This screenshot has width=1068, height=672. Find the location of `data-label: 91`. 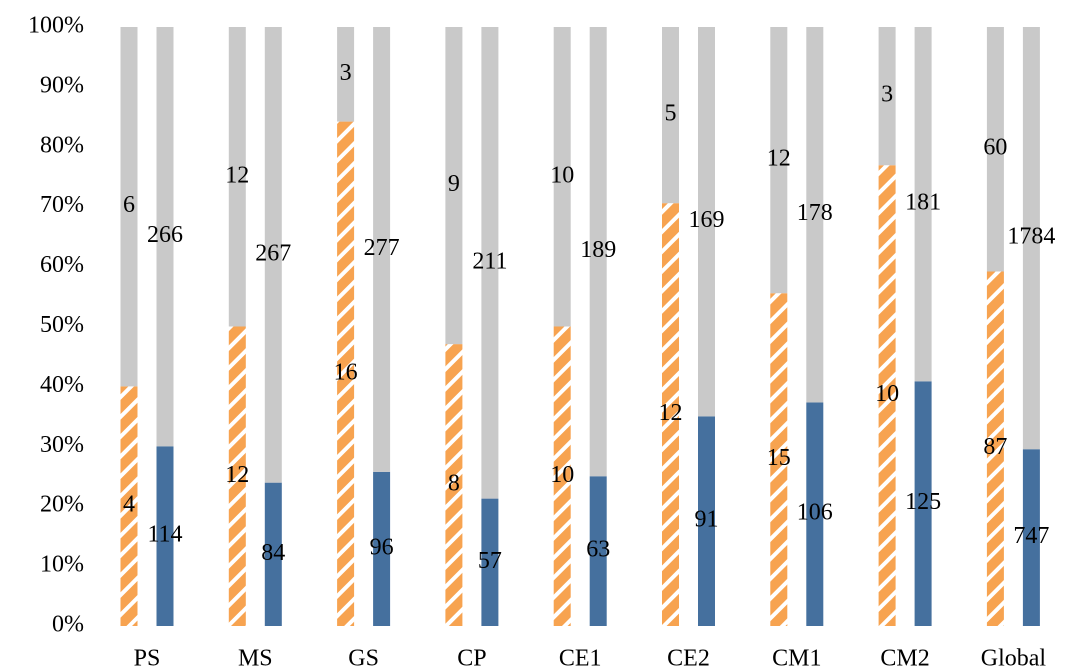

data-label: 91 is located at coordinates (707, 520).